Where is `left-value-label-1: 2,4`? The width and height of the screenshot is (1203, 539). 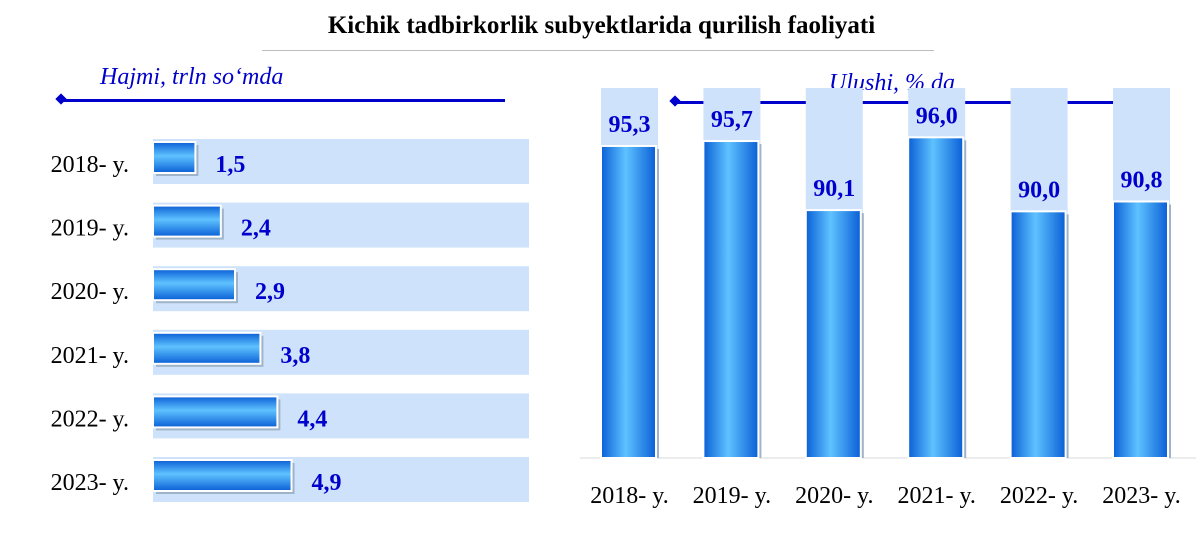 left-value-label-1: 2,4 is located at coordinates (256, 229).